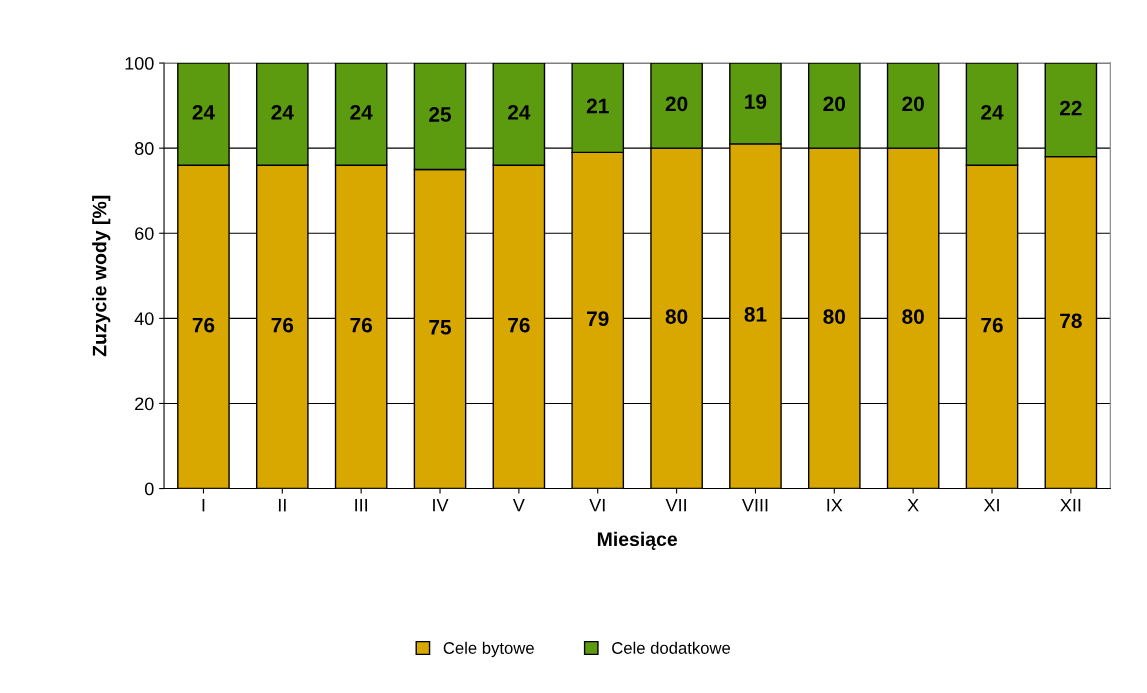  What do you see at coordinates (755, 314) in the screenshot?
I see `data-label: 81` at bounding box center [755, 314].